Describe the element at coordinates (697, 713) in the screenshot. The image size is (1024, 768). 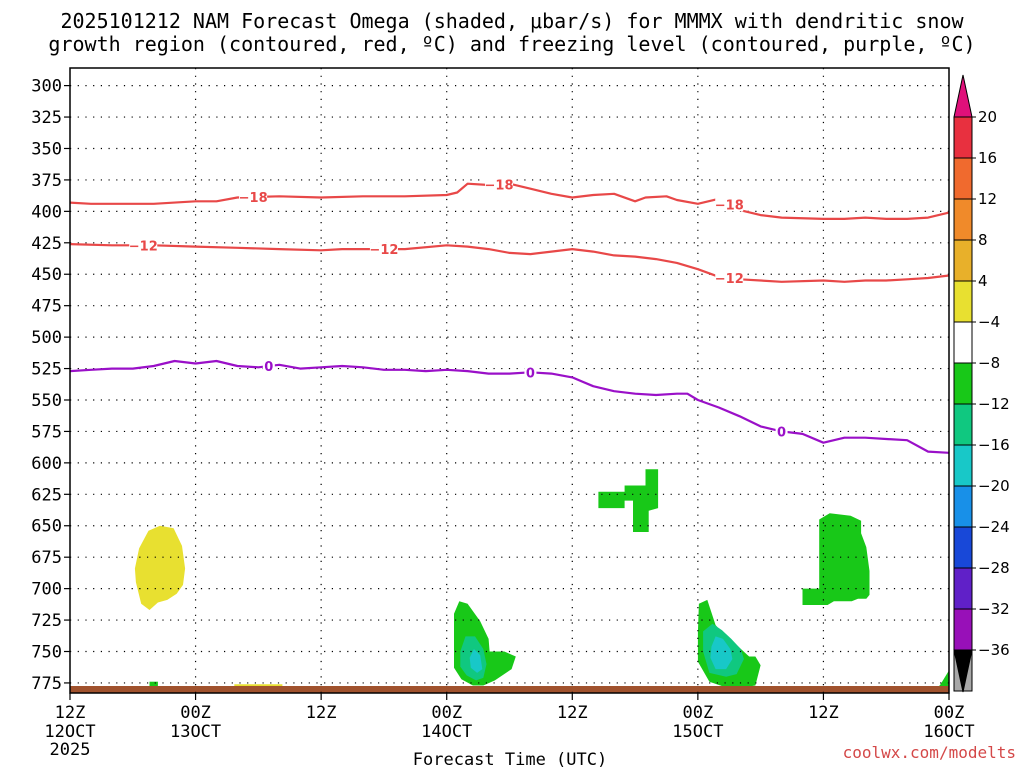
I see `x-tick-time-60: 00Z` at that location.